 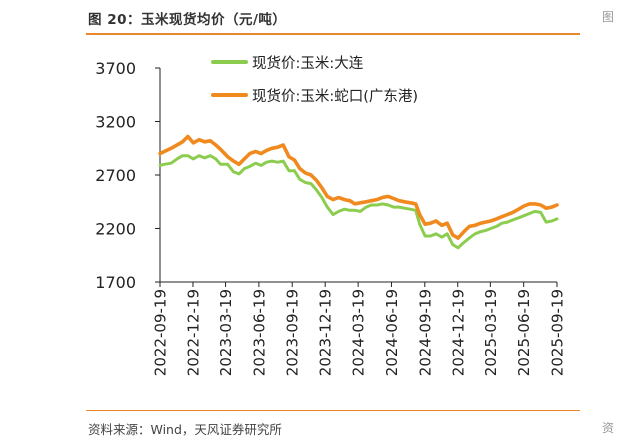 What do you see at coordinates (326, 332) in the screenshot?
I see `x-tick-label: 2023-12-19` at bounding box center [326, 332].